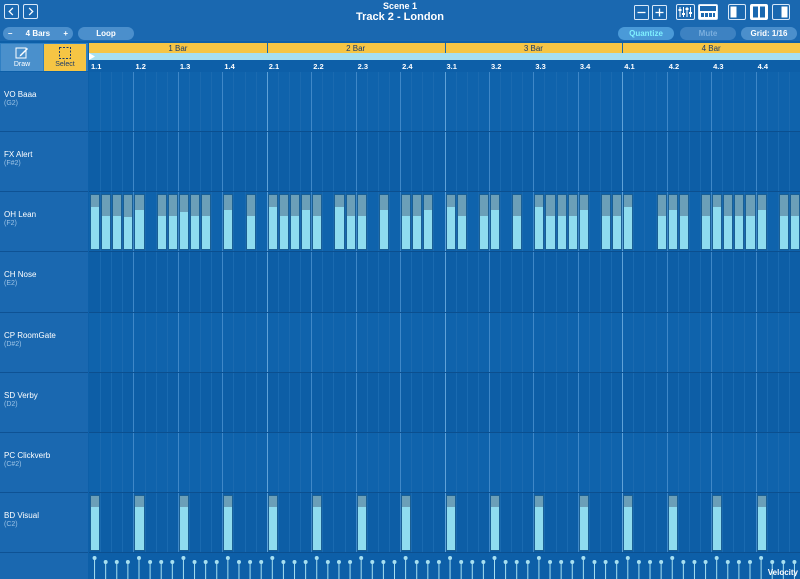  Describe the element at coordinates (44, 222) in the screenshot. I see `lane-label: OH Lean (F2)` at that location.